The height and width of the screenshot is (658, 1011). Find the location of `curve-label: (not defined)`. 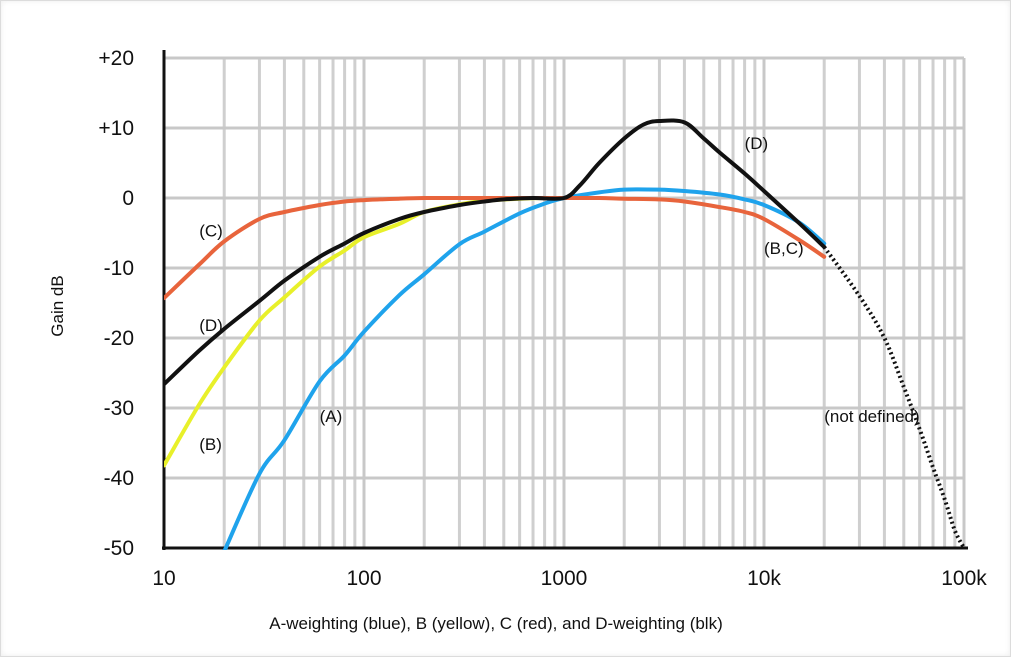

curve-label: (not defined) is located at coordinates (871, 416).